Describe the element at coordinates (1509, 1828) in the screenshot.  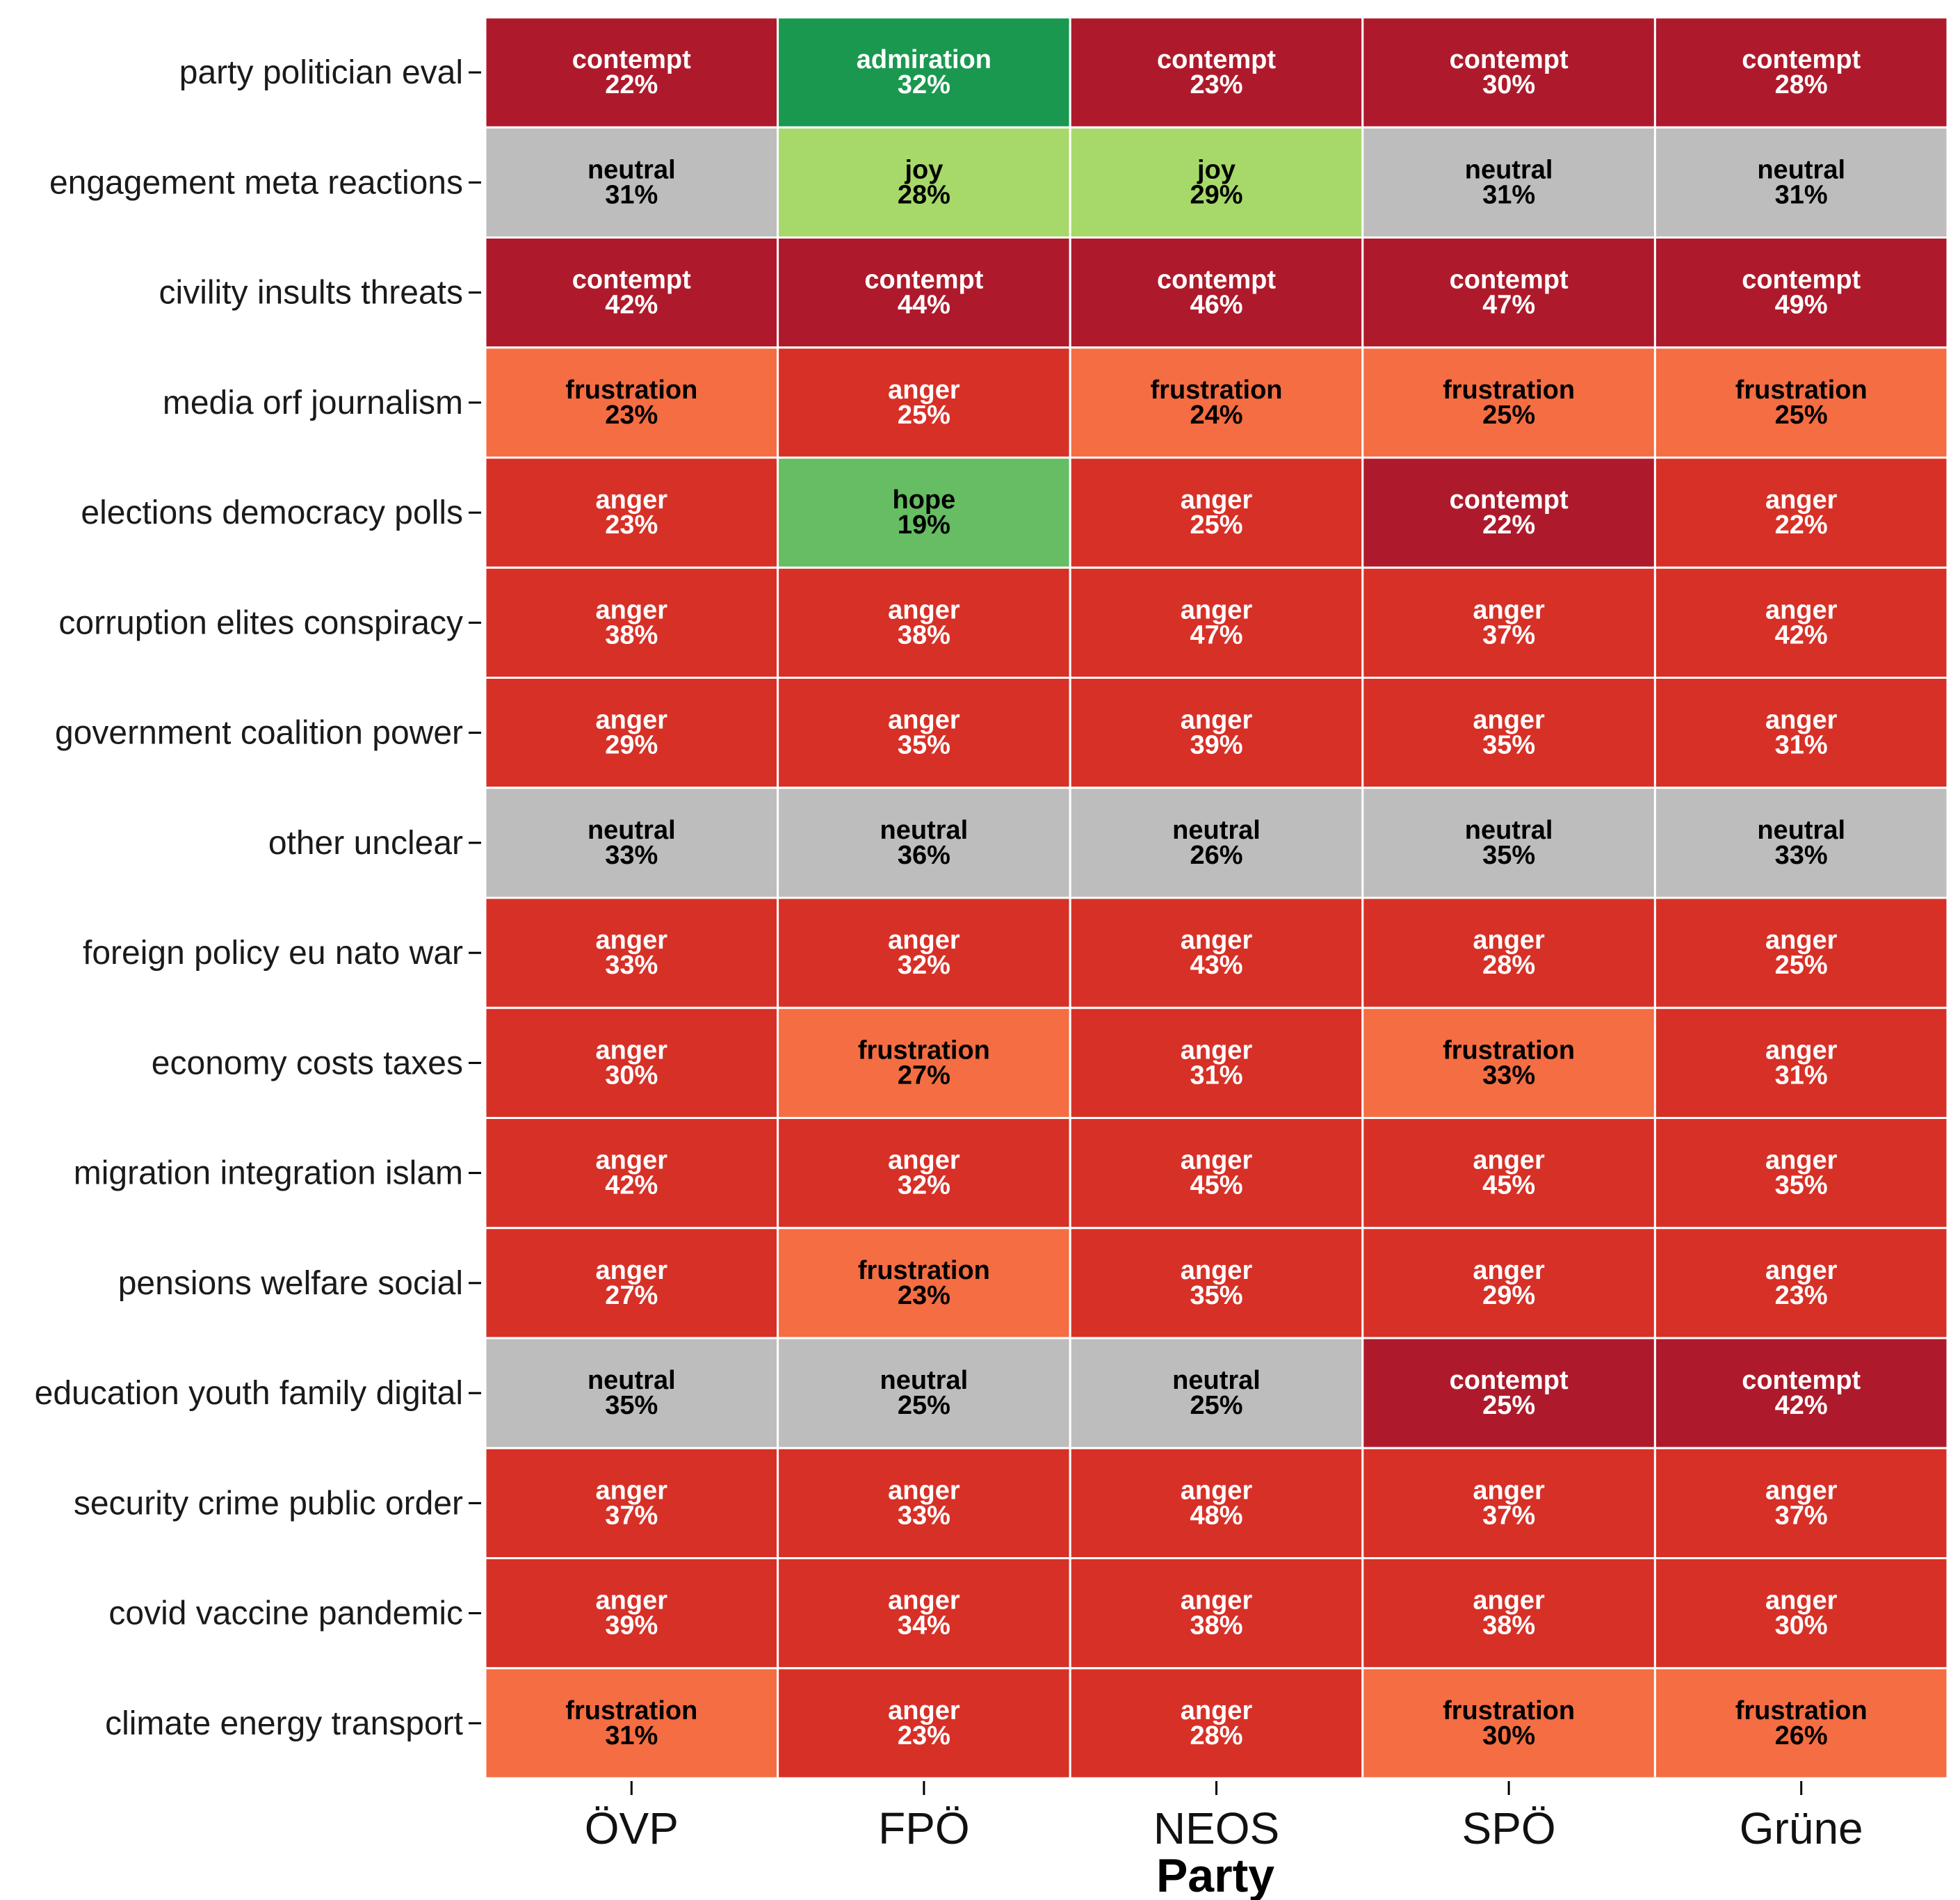
I see `x-tick-label: SPÖ` at that location.